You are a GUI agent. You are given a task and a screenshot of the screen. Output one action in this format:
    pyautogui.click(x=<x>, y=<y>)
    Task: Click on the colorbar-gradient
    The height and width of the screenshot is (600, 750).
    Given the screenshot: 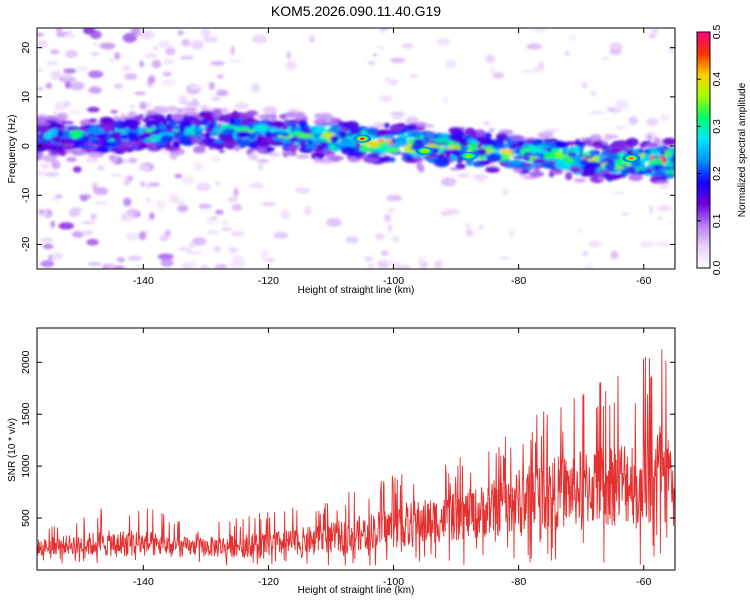 What is the action you would take?
    pyautogui.click(x=703, y=150)
    